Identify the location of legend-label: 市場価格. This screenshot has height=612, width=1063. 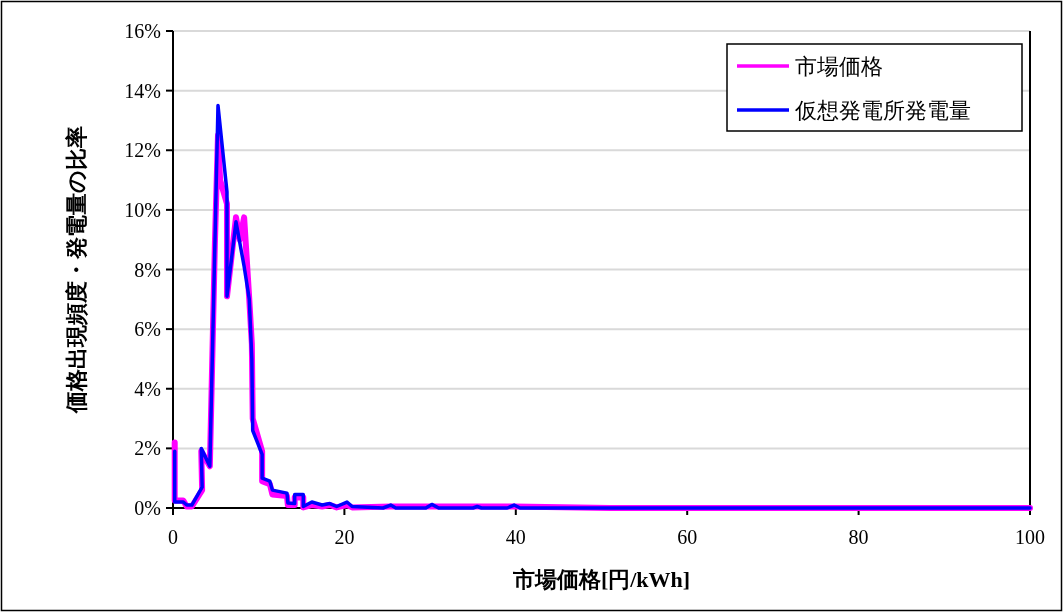
(839, 66).